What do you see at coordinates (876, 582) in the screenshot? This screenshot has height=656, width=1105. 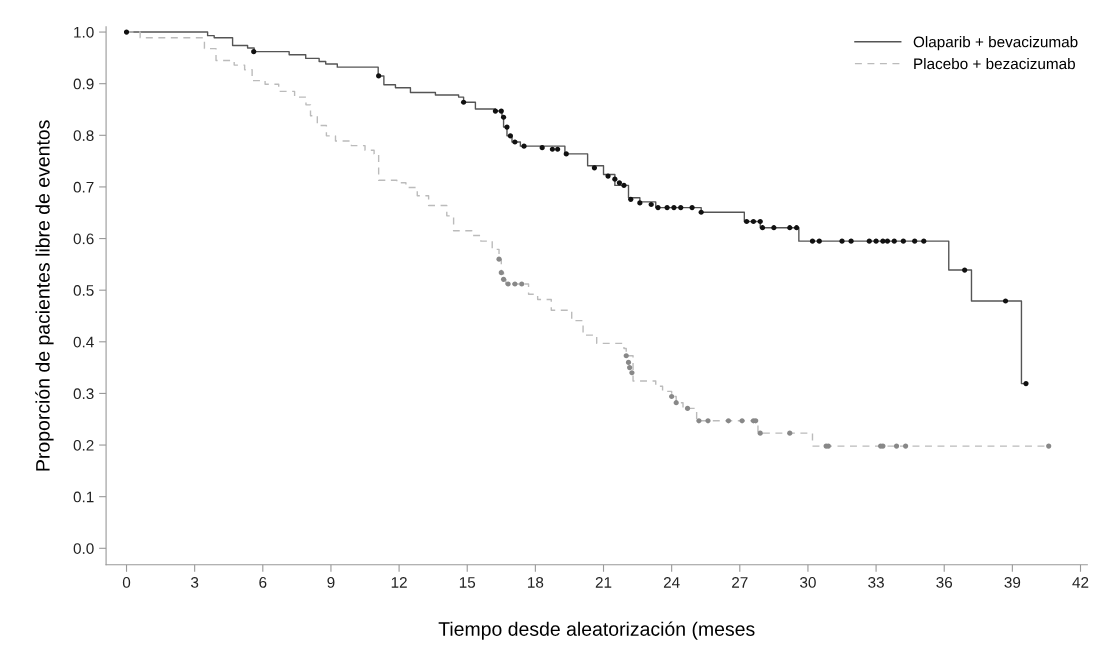 I see `x-tick-label: 33` at bounding box center [876, 582].